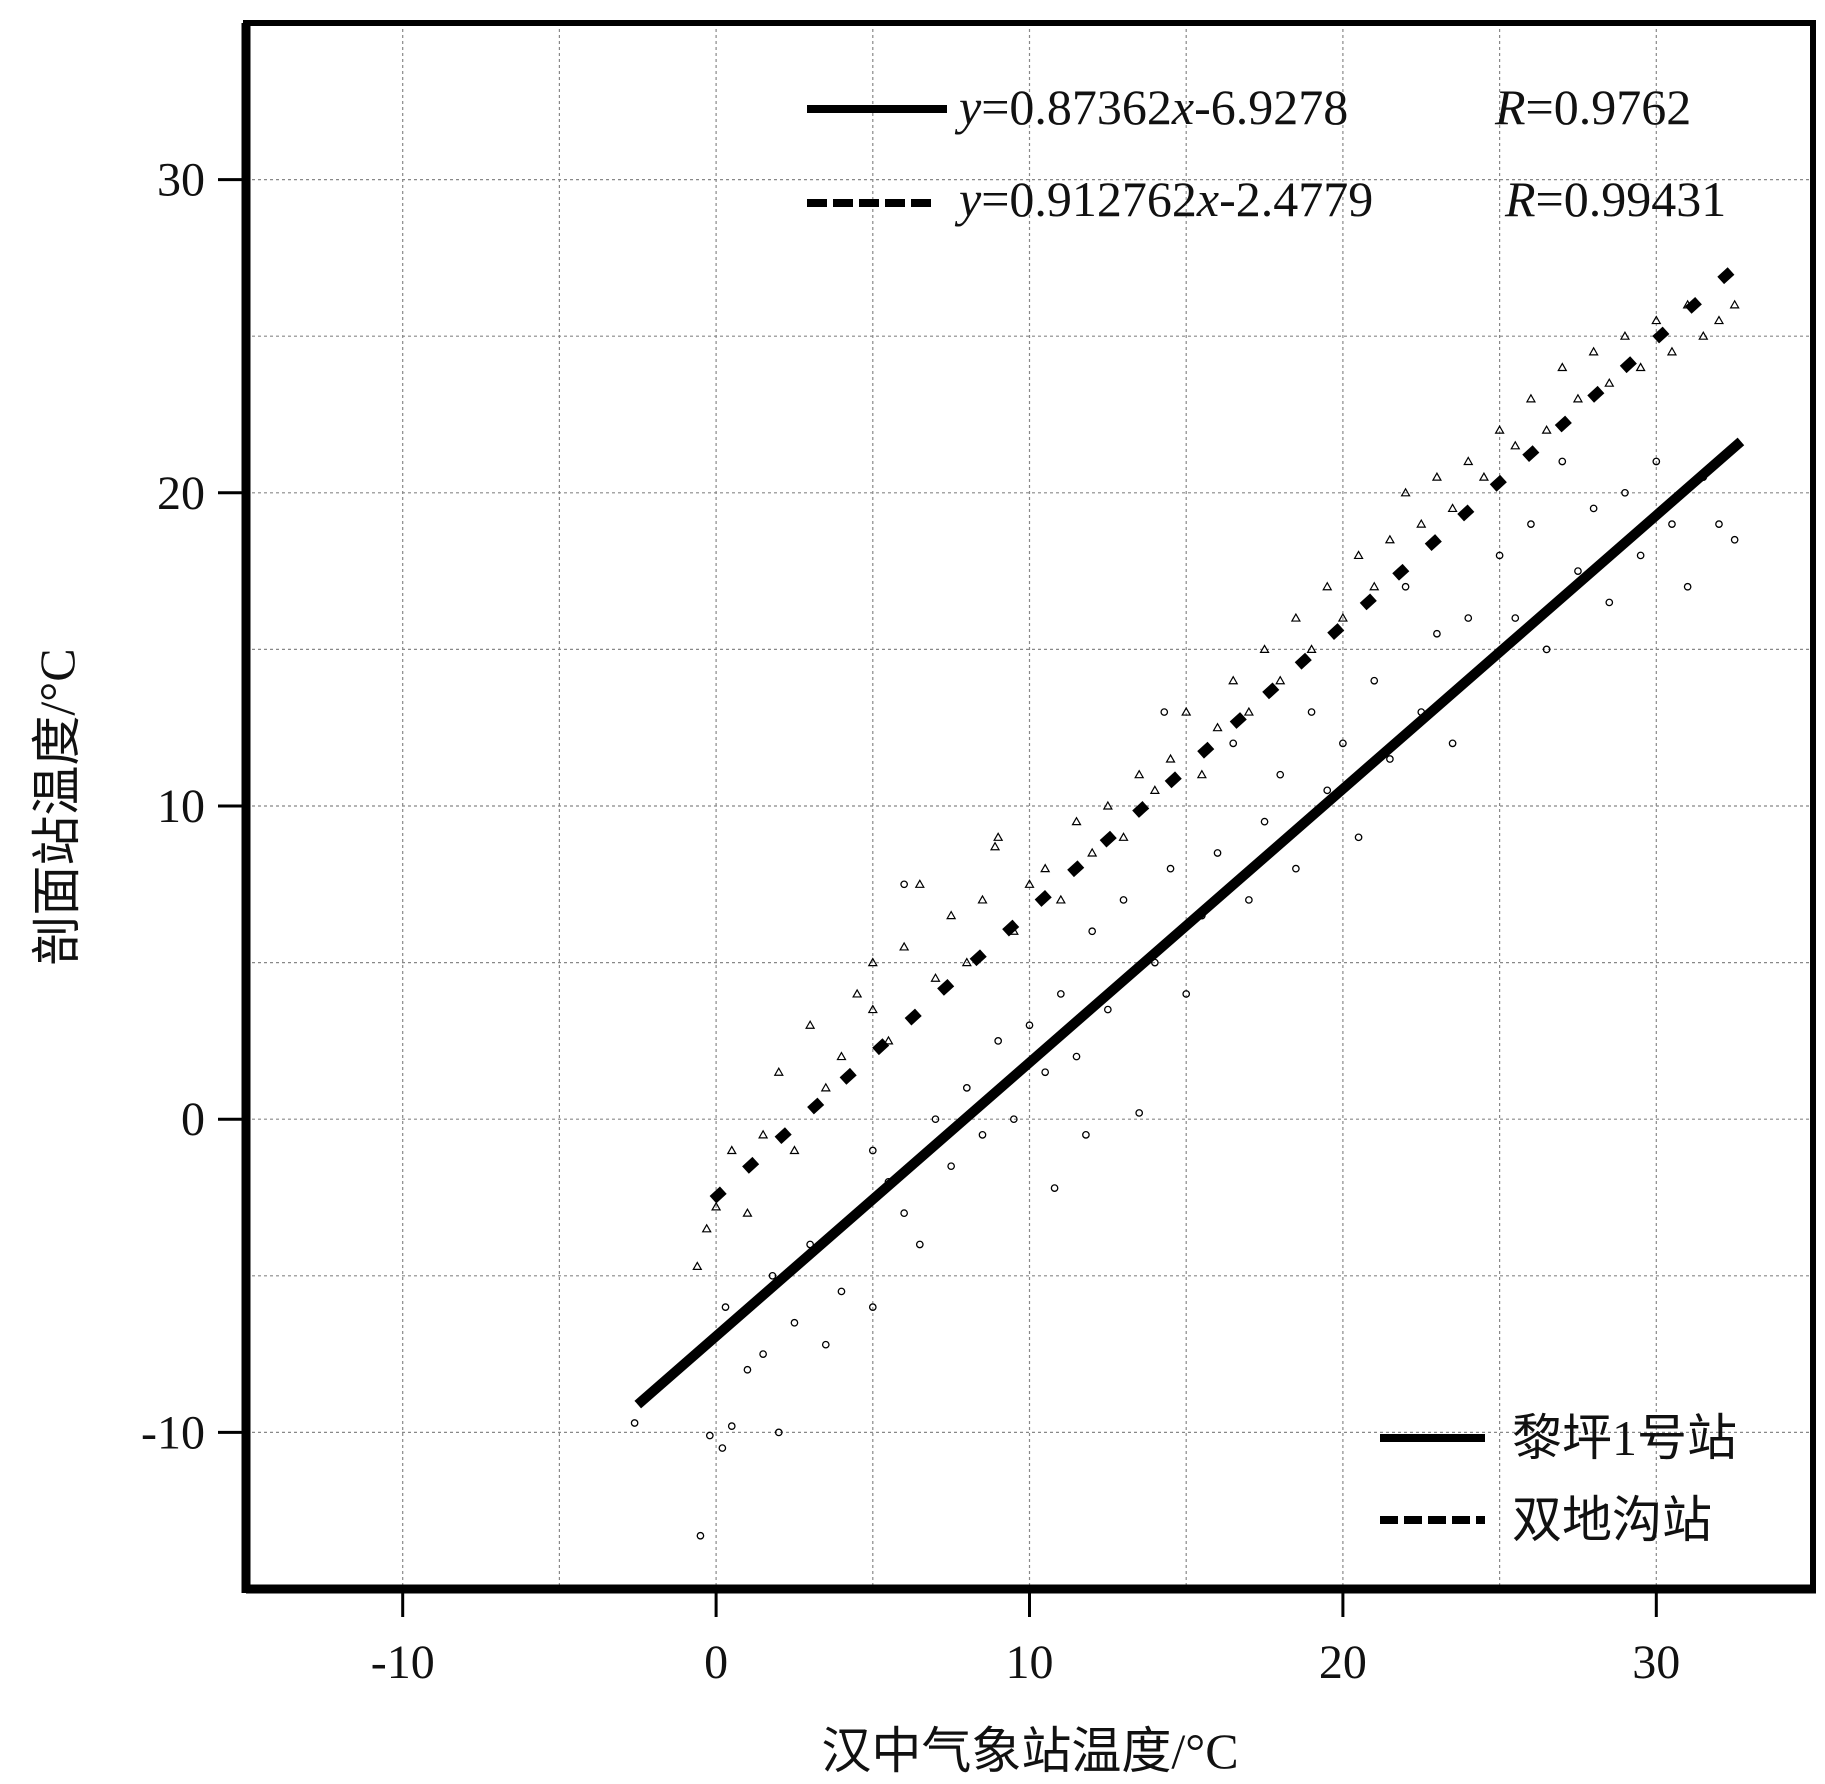  I want to click on y-tick-label: -10, so click(173, 1432).